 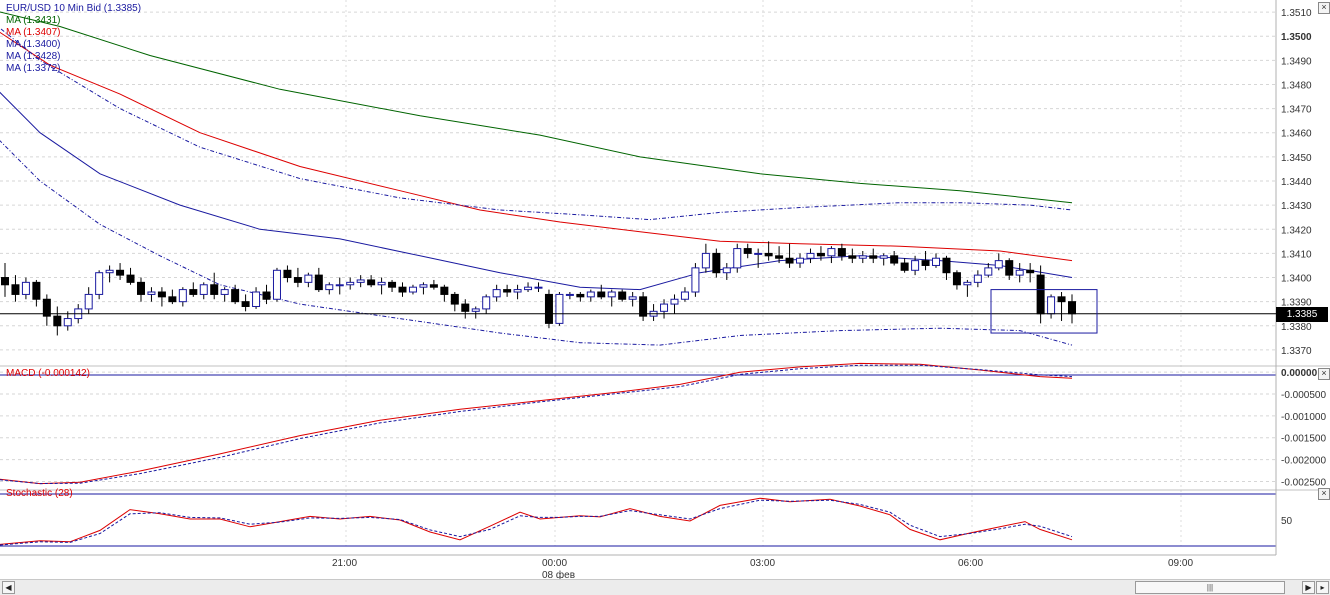 What do you see at coordinates (665, 587) in the screenshot?
I see `horizontal-scrollbar: ◀ ||| ▶ ▸` at bounding box center [665, 587].